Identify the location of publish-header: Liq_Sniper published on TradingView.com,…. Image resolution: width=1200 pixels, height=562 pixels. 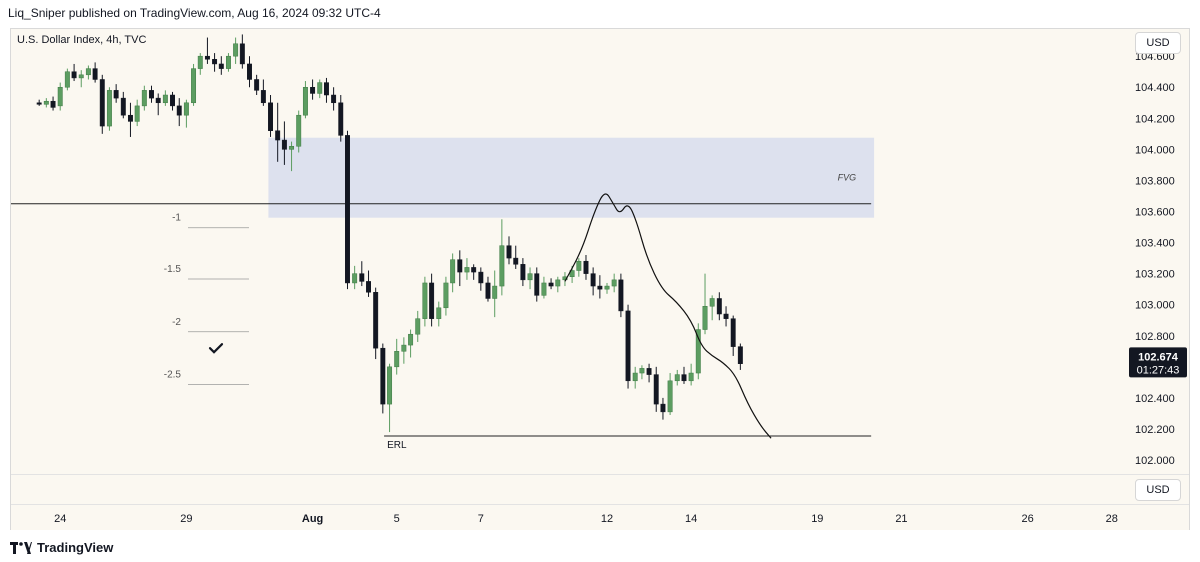
(194, 13).